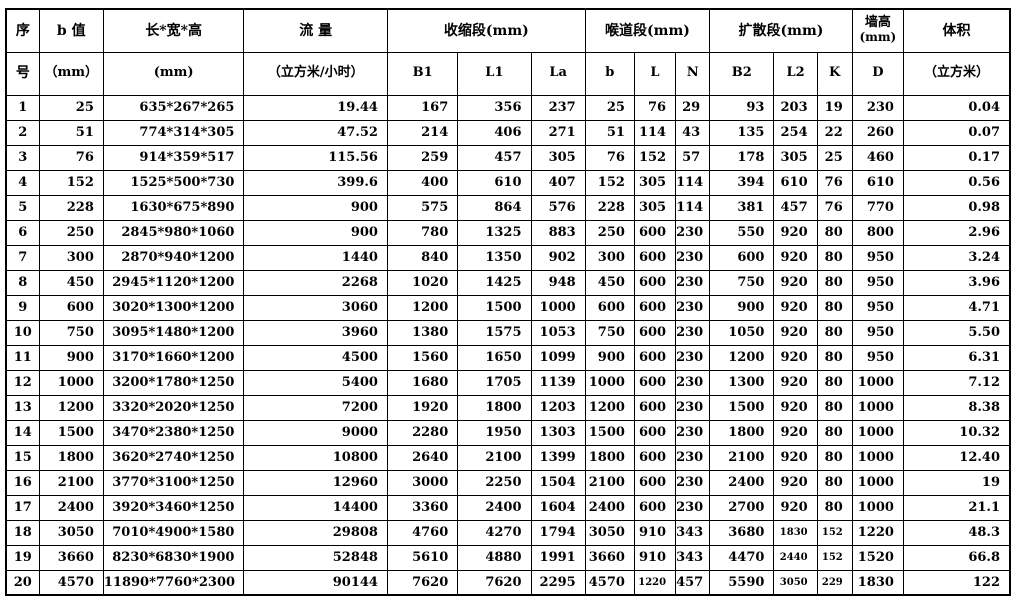 The height and width of the screenshot is (608, 1014). Describe the element at coordinates (655, 582) in the screenshot. I see `table-cell: 1220` at that location.